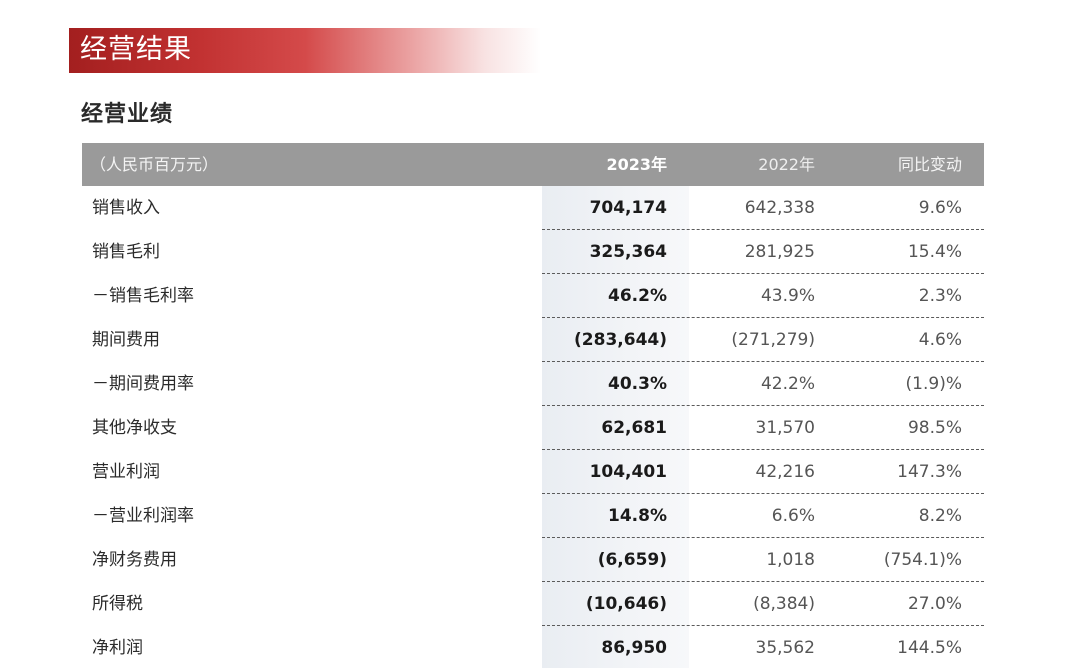 Image resolution: width=1080 pixels, height=670 pixels. What do you see at coordinates (143, 384) in the screenshot?
I see `row-label: －期间费用率` at bounding box center [143, 384].